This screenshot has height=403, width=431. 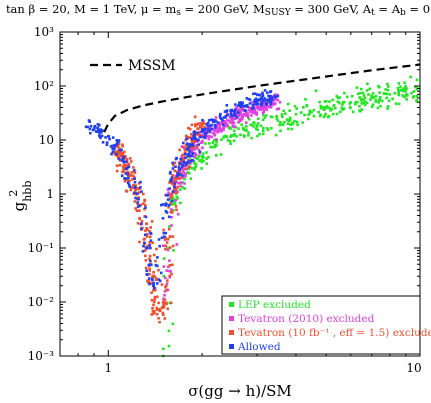 I want to click on mssm-label: MSSM, so click(x=152, y=66).